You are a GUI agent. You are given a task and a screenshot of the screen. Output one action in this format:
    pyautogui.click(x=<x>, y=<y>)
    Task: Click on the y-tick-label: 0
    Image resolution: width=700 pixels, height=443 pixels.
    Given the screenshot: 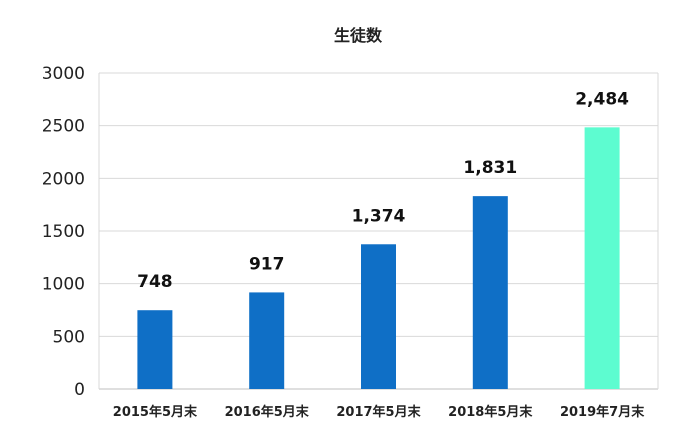 What is the action you would take?
    pyautogui.click(x=79, y=390)
    